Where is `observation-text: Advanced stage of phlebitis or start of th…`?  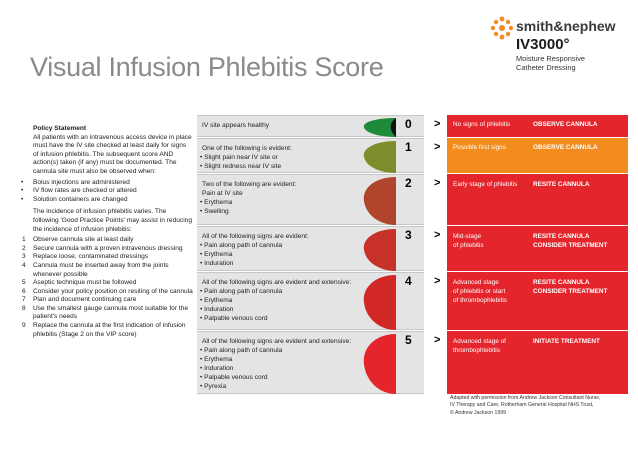
observation-text: Advanced stage of phlebitis or start of th… is located at coordinates (480, 291).